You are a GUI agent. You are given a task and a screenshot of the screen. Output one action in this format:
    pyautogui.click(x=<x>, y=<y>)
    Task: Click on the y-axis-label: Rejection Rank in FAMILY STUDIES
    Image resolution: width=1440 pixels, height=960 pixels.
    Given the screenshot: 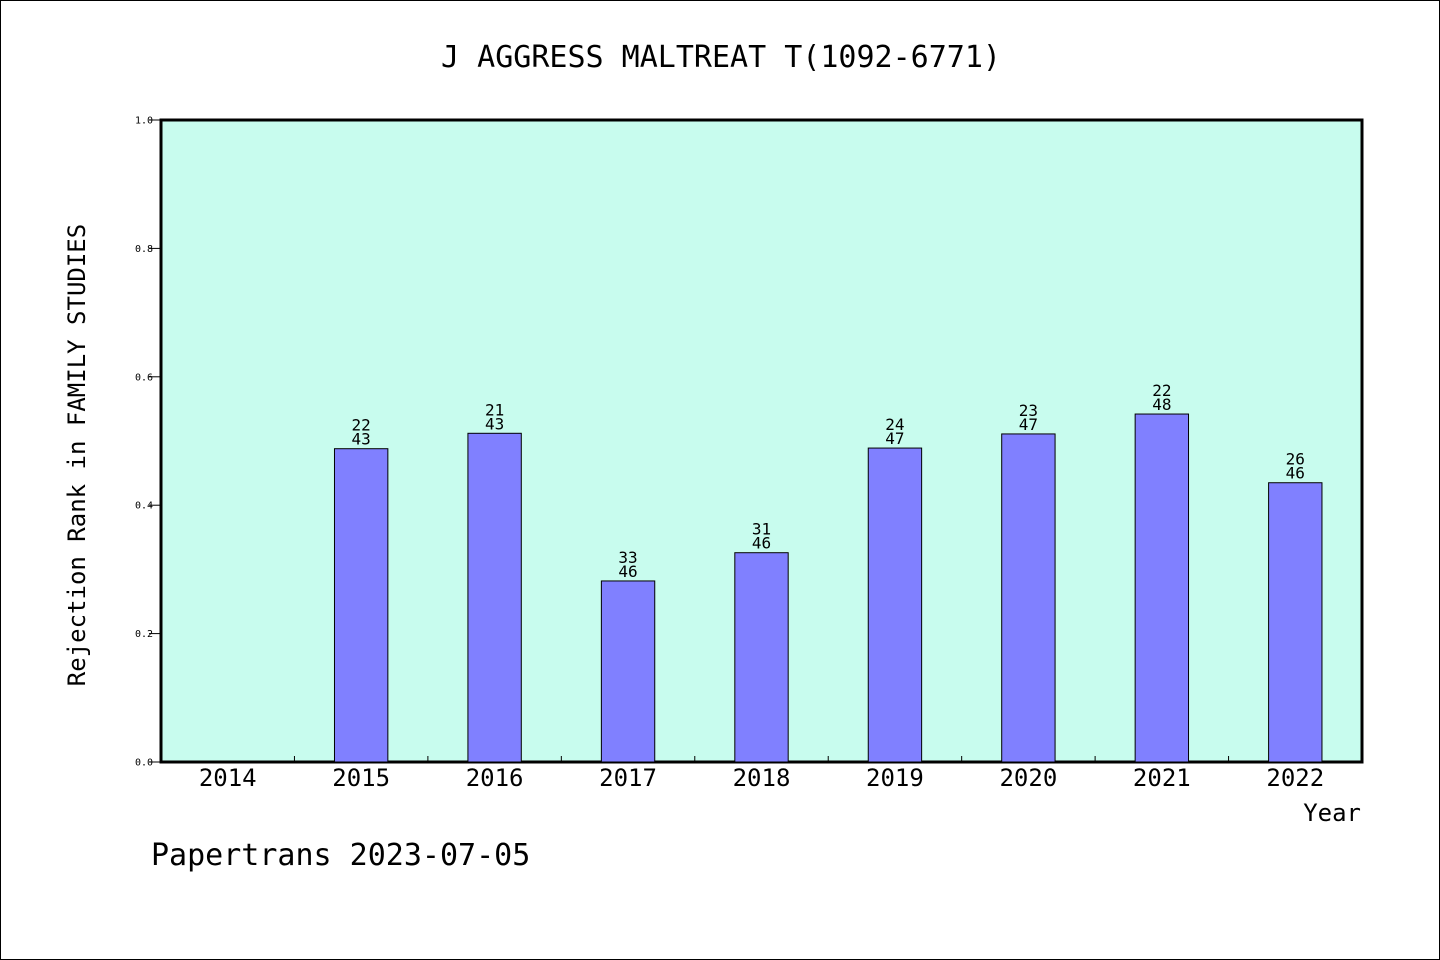 What is the action you would take?
    pyautogui.click(x=77, y=455)
    